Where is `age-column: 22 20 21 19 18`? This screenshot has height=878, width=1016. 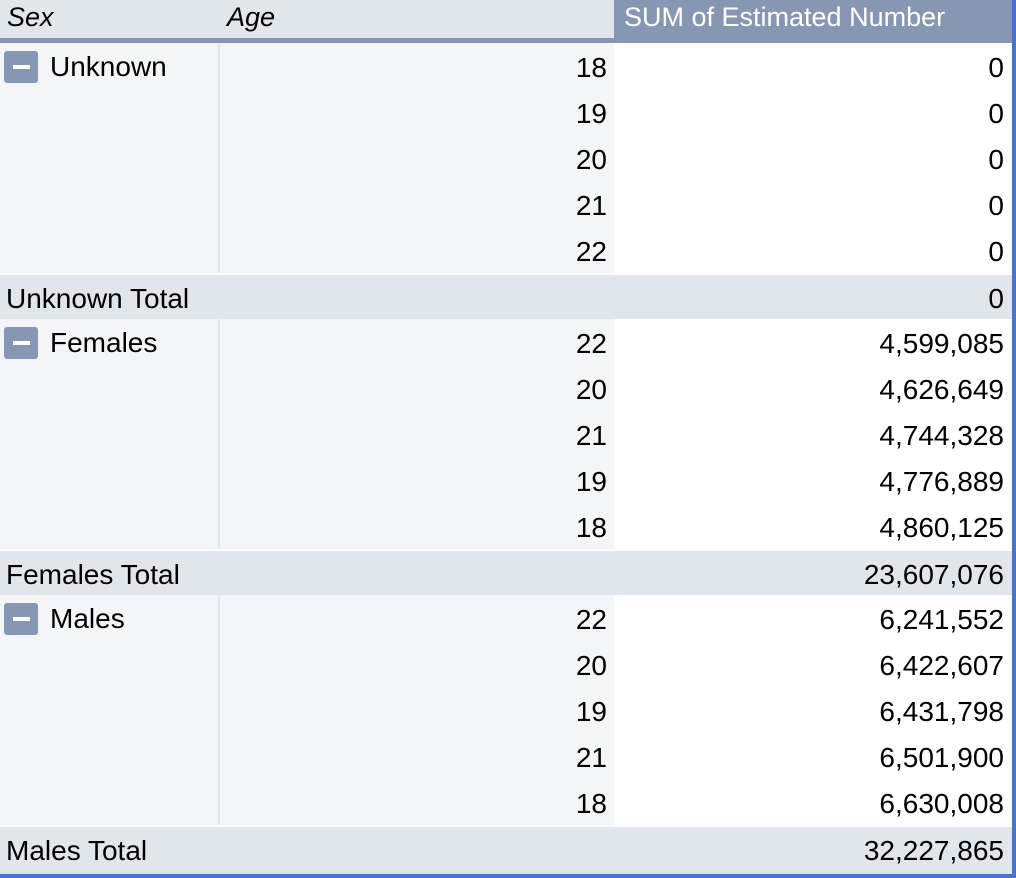
age-column: 22 20 21 19 18 is located at coordinates (417, 434).